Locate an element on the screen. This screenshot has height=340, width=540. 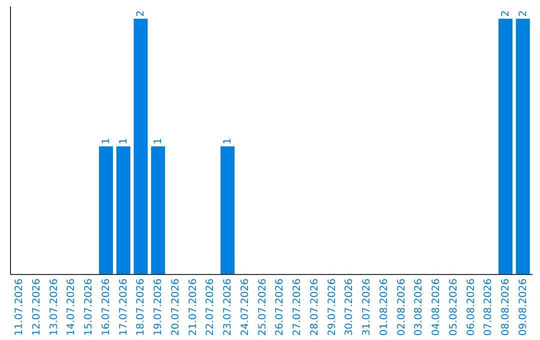
x-tick-label: 29.07.2026 is located at coordinates (332, 307).